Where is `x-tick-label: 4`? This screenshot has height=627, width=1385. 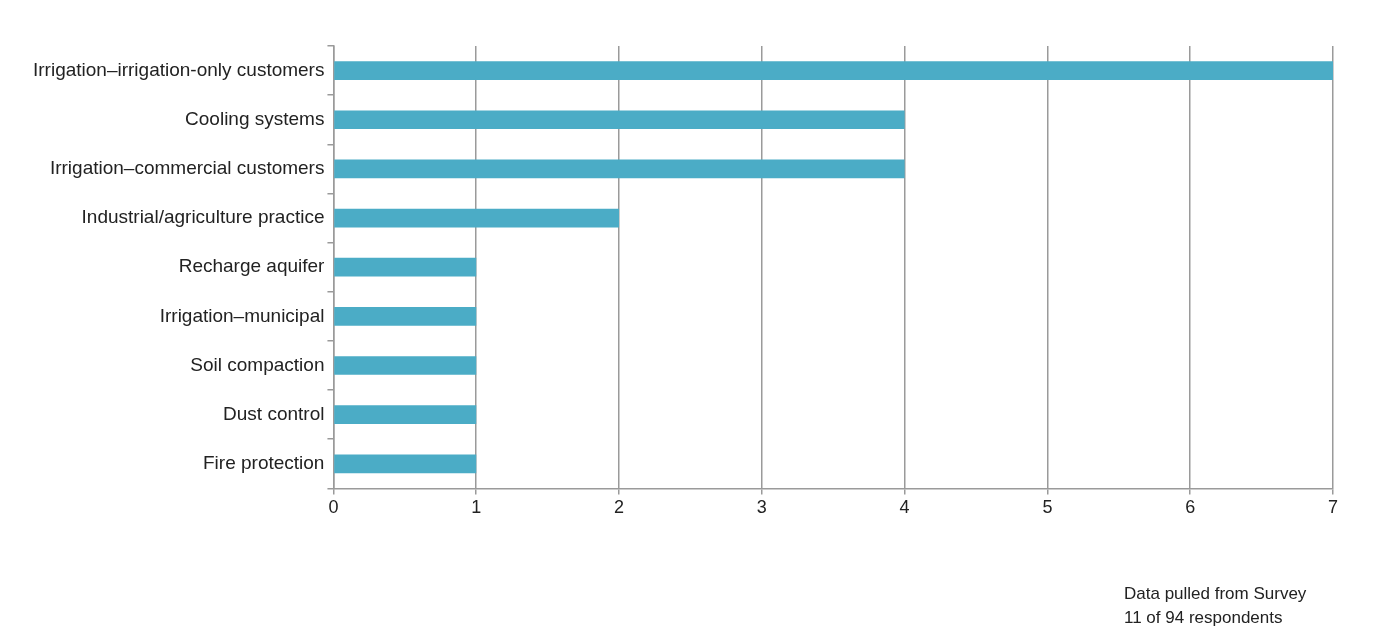
x-tick-label: 4 is located at coordinates (904, 507).